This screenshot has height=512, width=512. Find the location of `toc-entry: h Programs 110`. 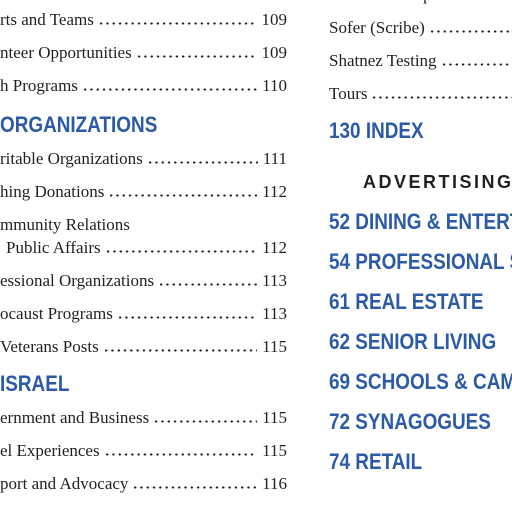

toc-entry: h Programs 110 is located at coordinates (143, 86).